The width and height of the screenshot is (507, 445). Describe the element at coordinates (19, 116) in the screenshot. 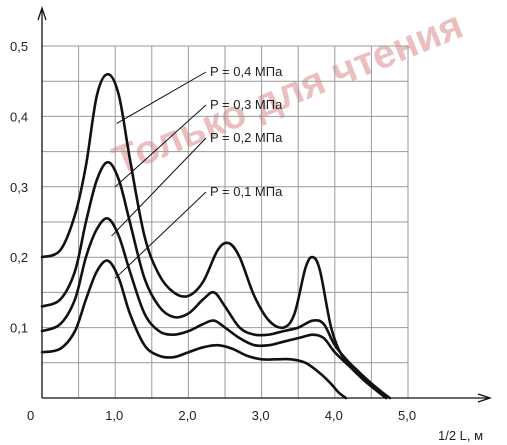

I see `y-tick-label: 0,4` at that location.